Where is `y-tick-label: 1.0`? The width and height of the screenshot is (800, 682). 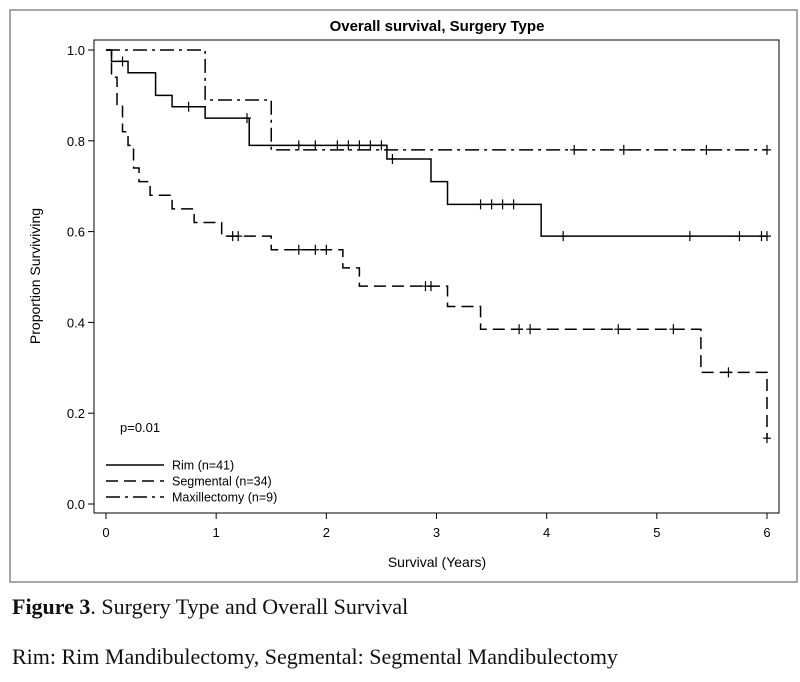 y-tick-label: 1.0 is located at coordinates (76, 50).